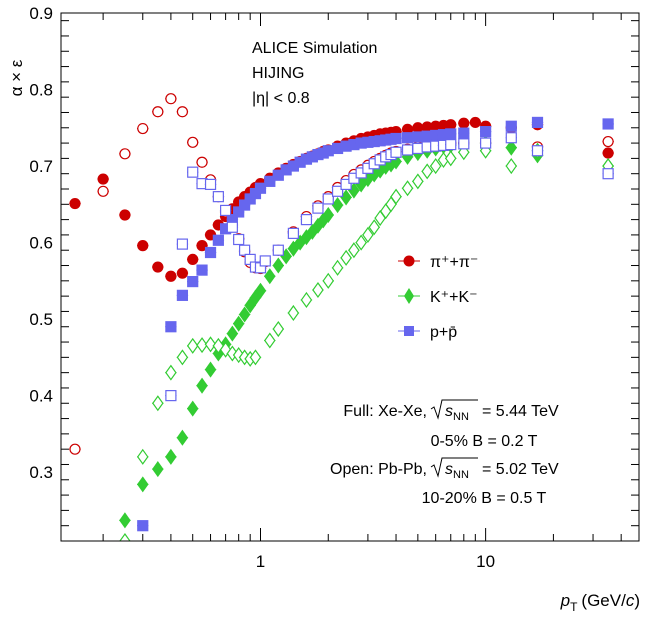 The width and height of the screenshot is (651, 621). I want to click on y-axis-label: α × ε, so click(16, 77).